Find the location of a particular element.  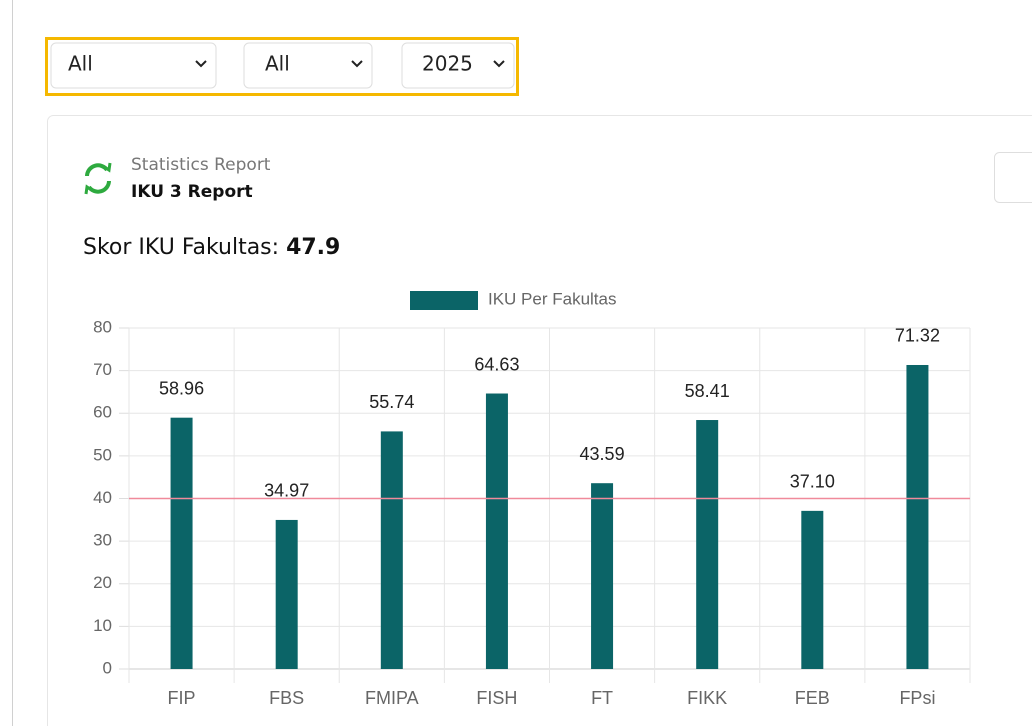

refresh-icon is located at coordinates (98, 178).